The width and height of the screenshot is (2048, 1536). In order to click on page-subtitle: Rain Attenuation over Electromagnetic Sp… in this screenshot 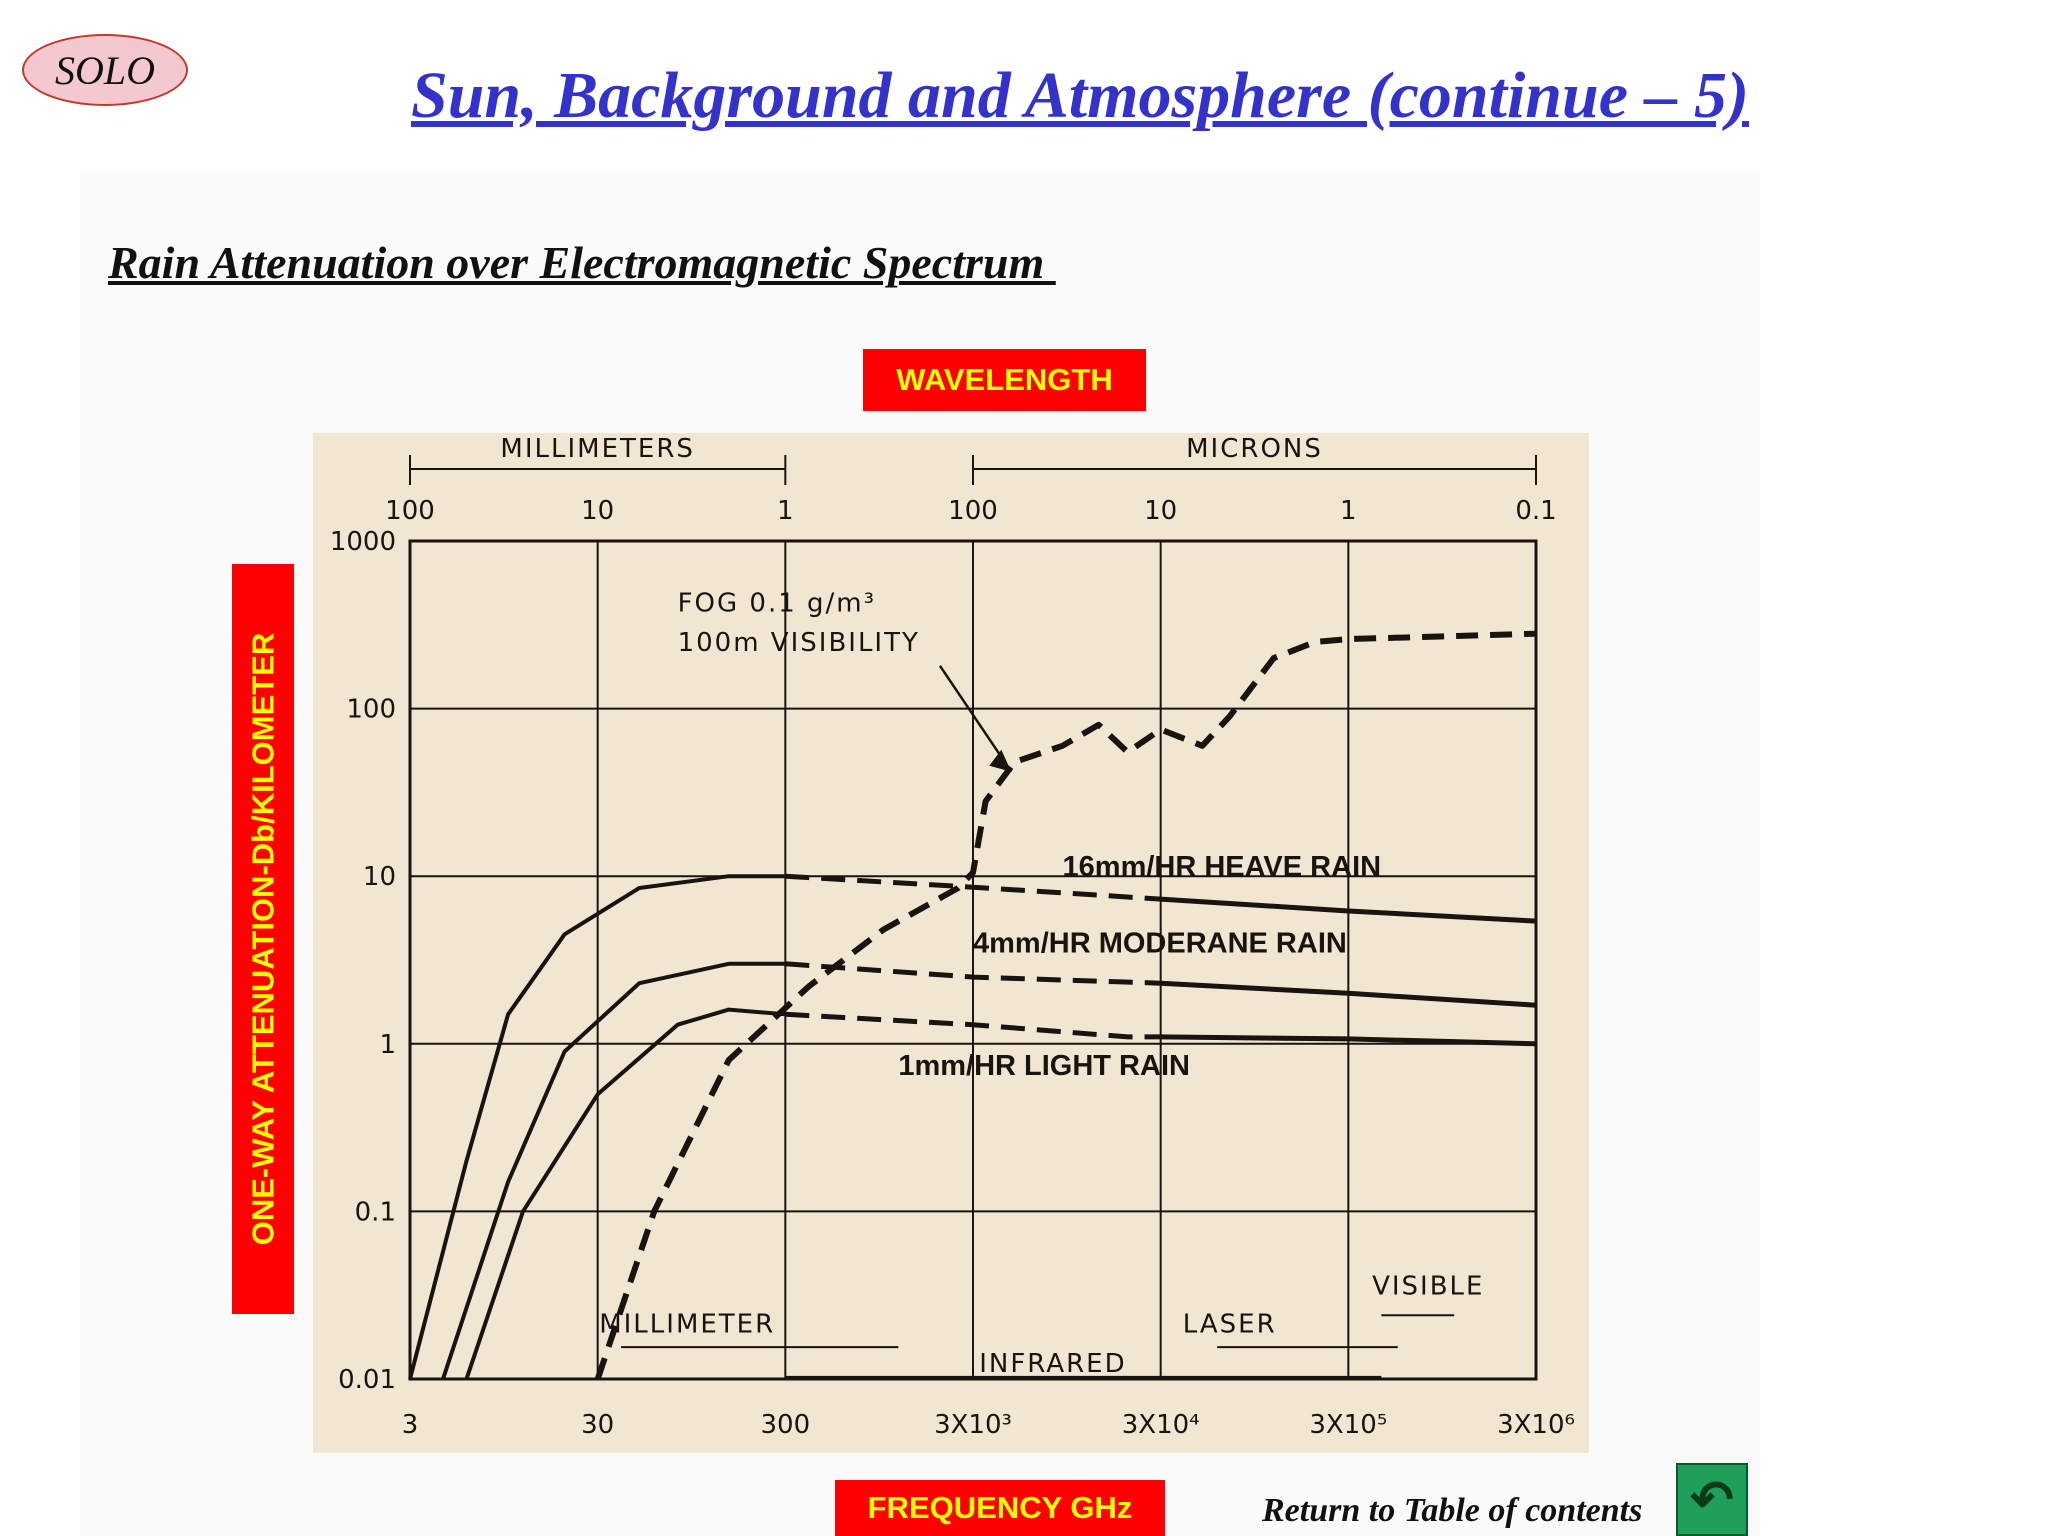, I will do `click(582, 262)`.